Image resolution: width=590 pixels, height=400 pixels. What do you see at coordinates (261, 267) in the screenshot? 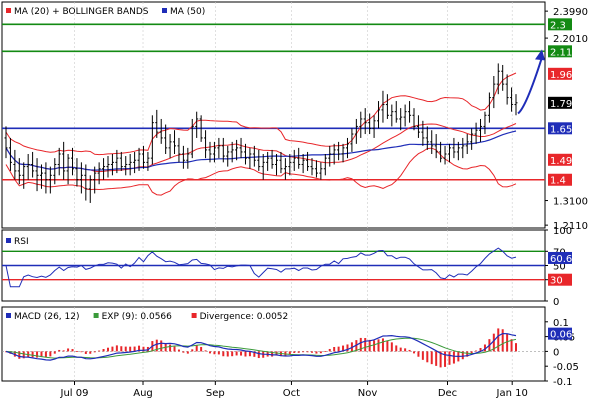
I see `rsi-line` at bounding box center [261, 267].